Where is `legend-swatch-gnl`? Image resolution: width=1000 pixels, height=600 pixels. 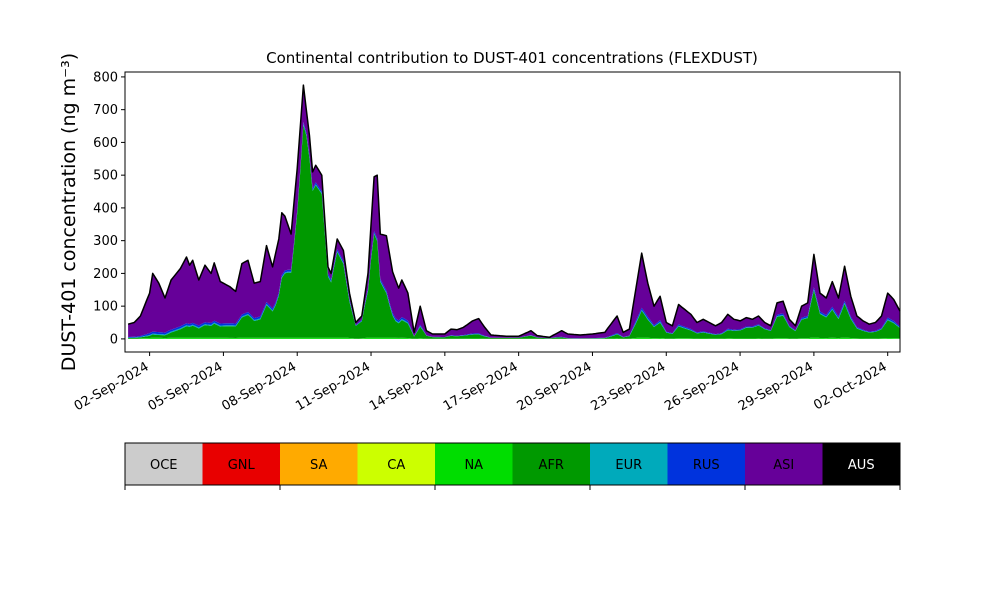
legend-swatch-gnl is located at coordinates (241, 464).